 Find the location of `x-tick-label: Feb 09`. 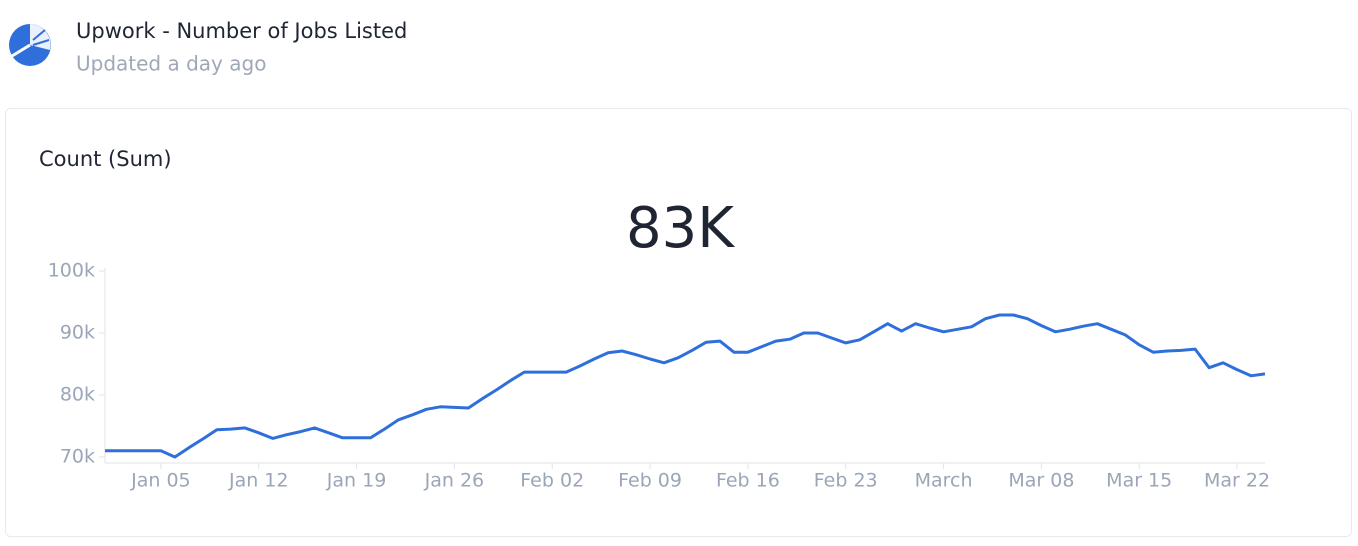

x-tick-label: Feb 09 is located at coordinates (650, 481).